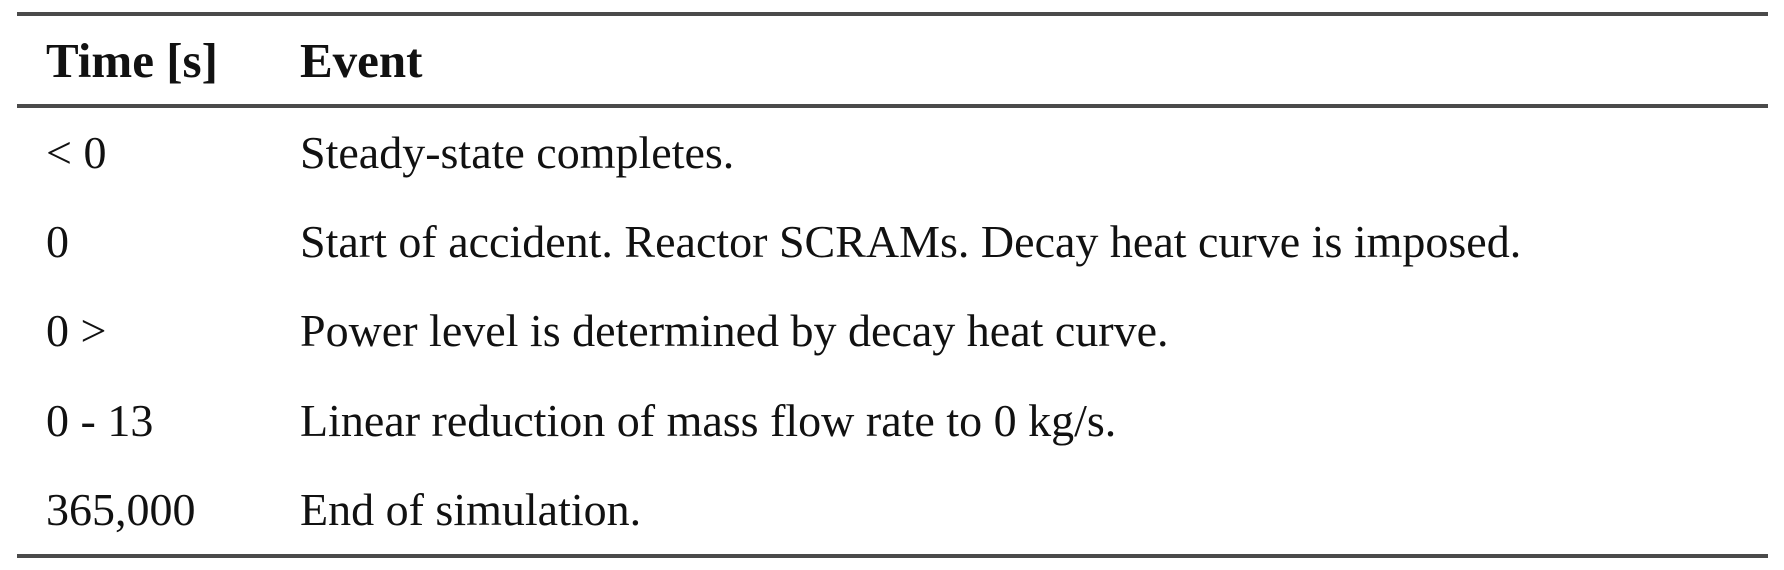  Describe the element at coordinates (471, 509) in the screenshot. I see `cell-event: End of simulation.` at that location.